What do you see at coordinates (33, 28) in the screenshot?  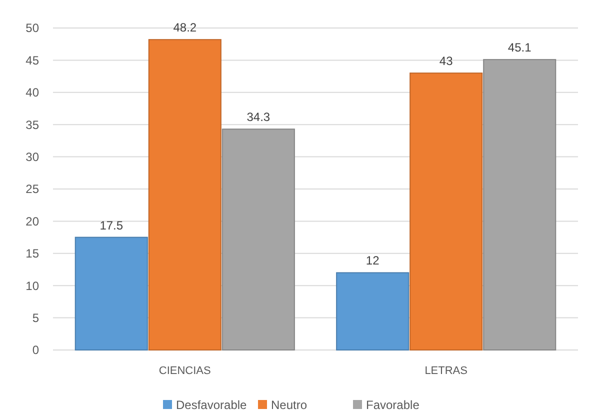 I see `y-tick-label: 50` at bounding box center [33, 28].